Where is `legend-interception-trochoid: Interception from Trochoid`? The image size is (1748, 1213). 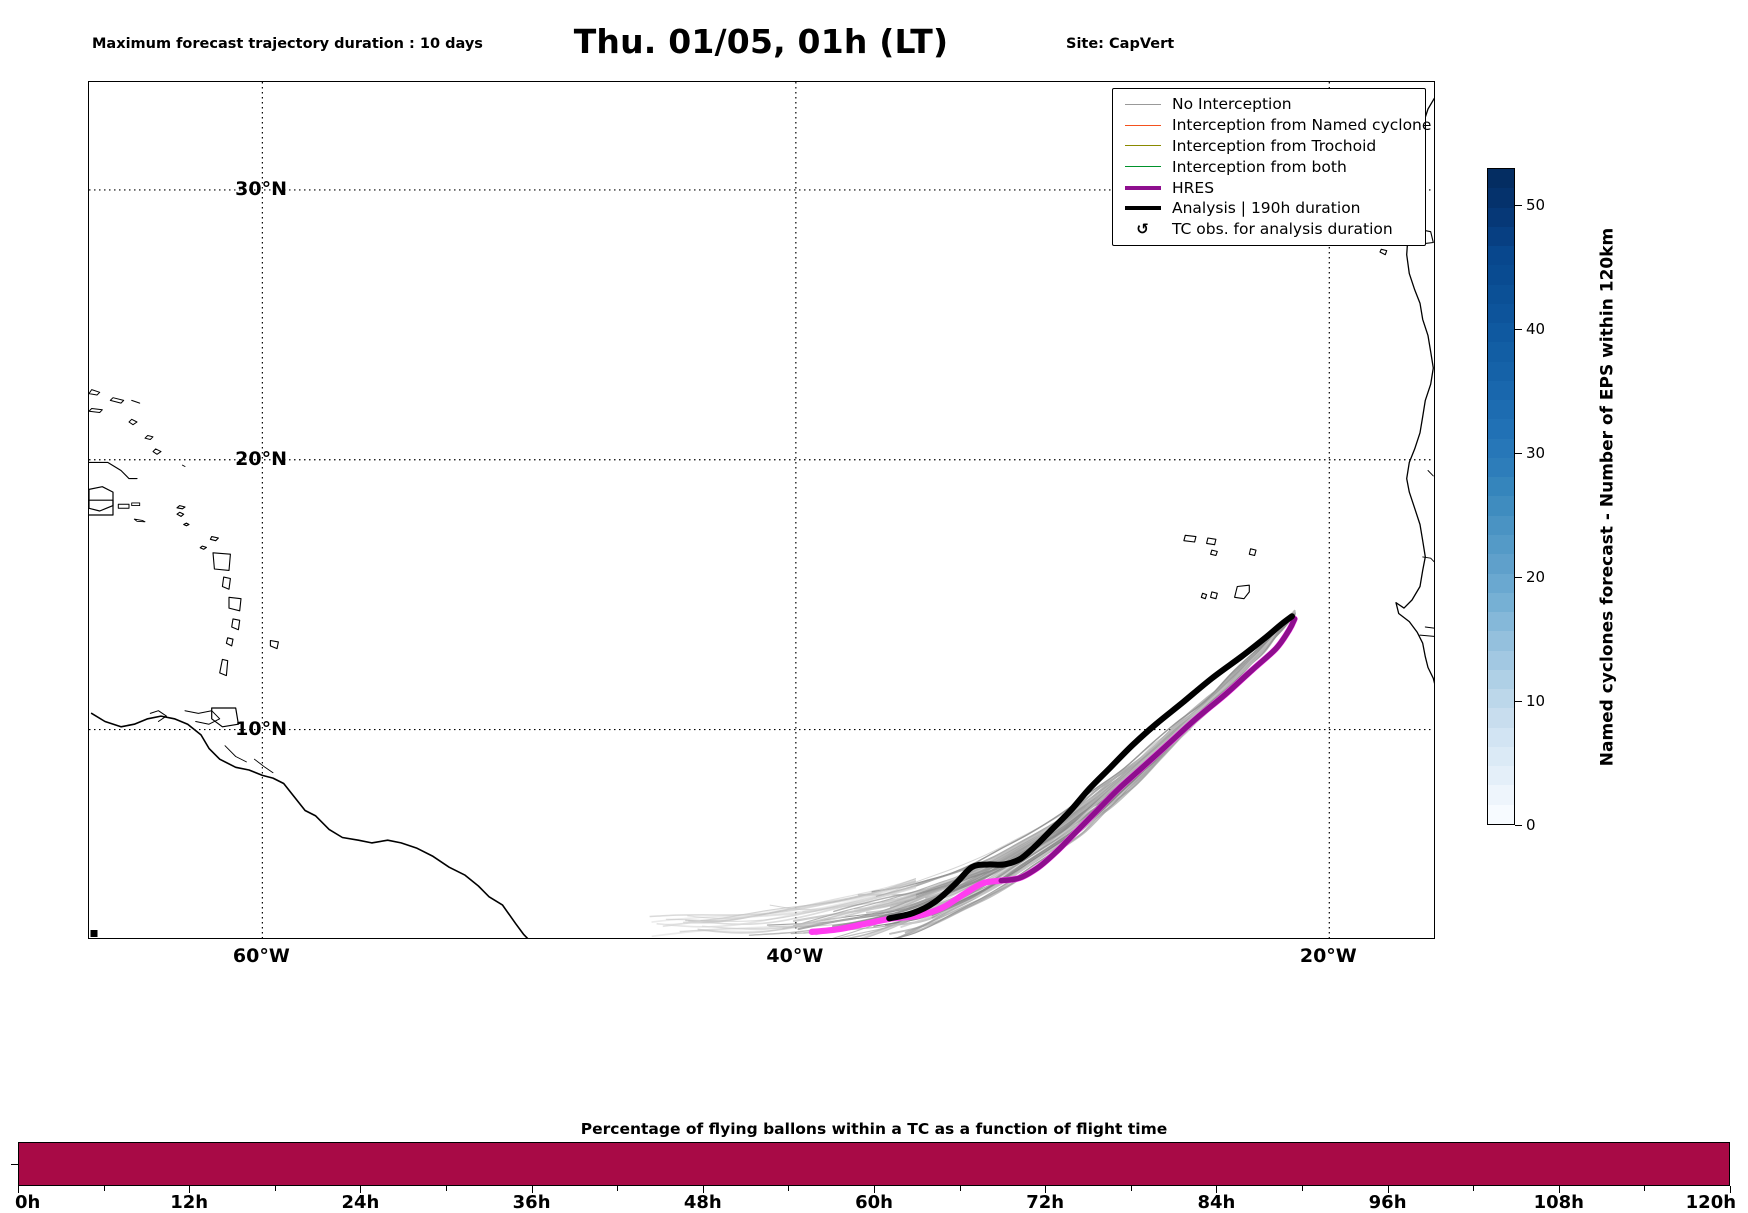
legend-interception-trochoid: Interception from Trochoid is located at coordinates (1270, 146).